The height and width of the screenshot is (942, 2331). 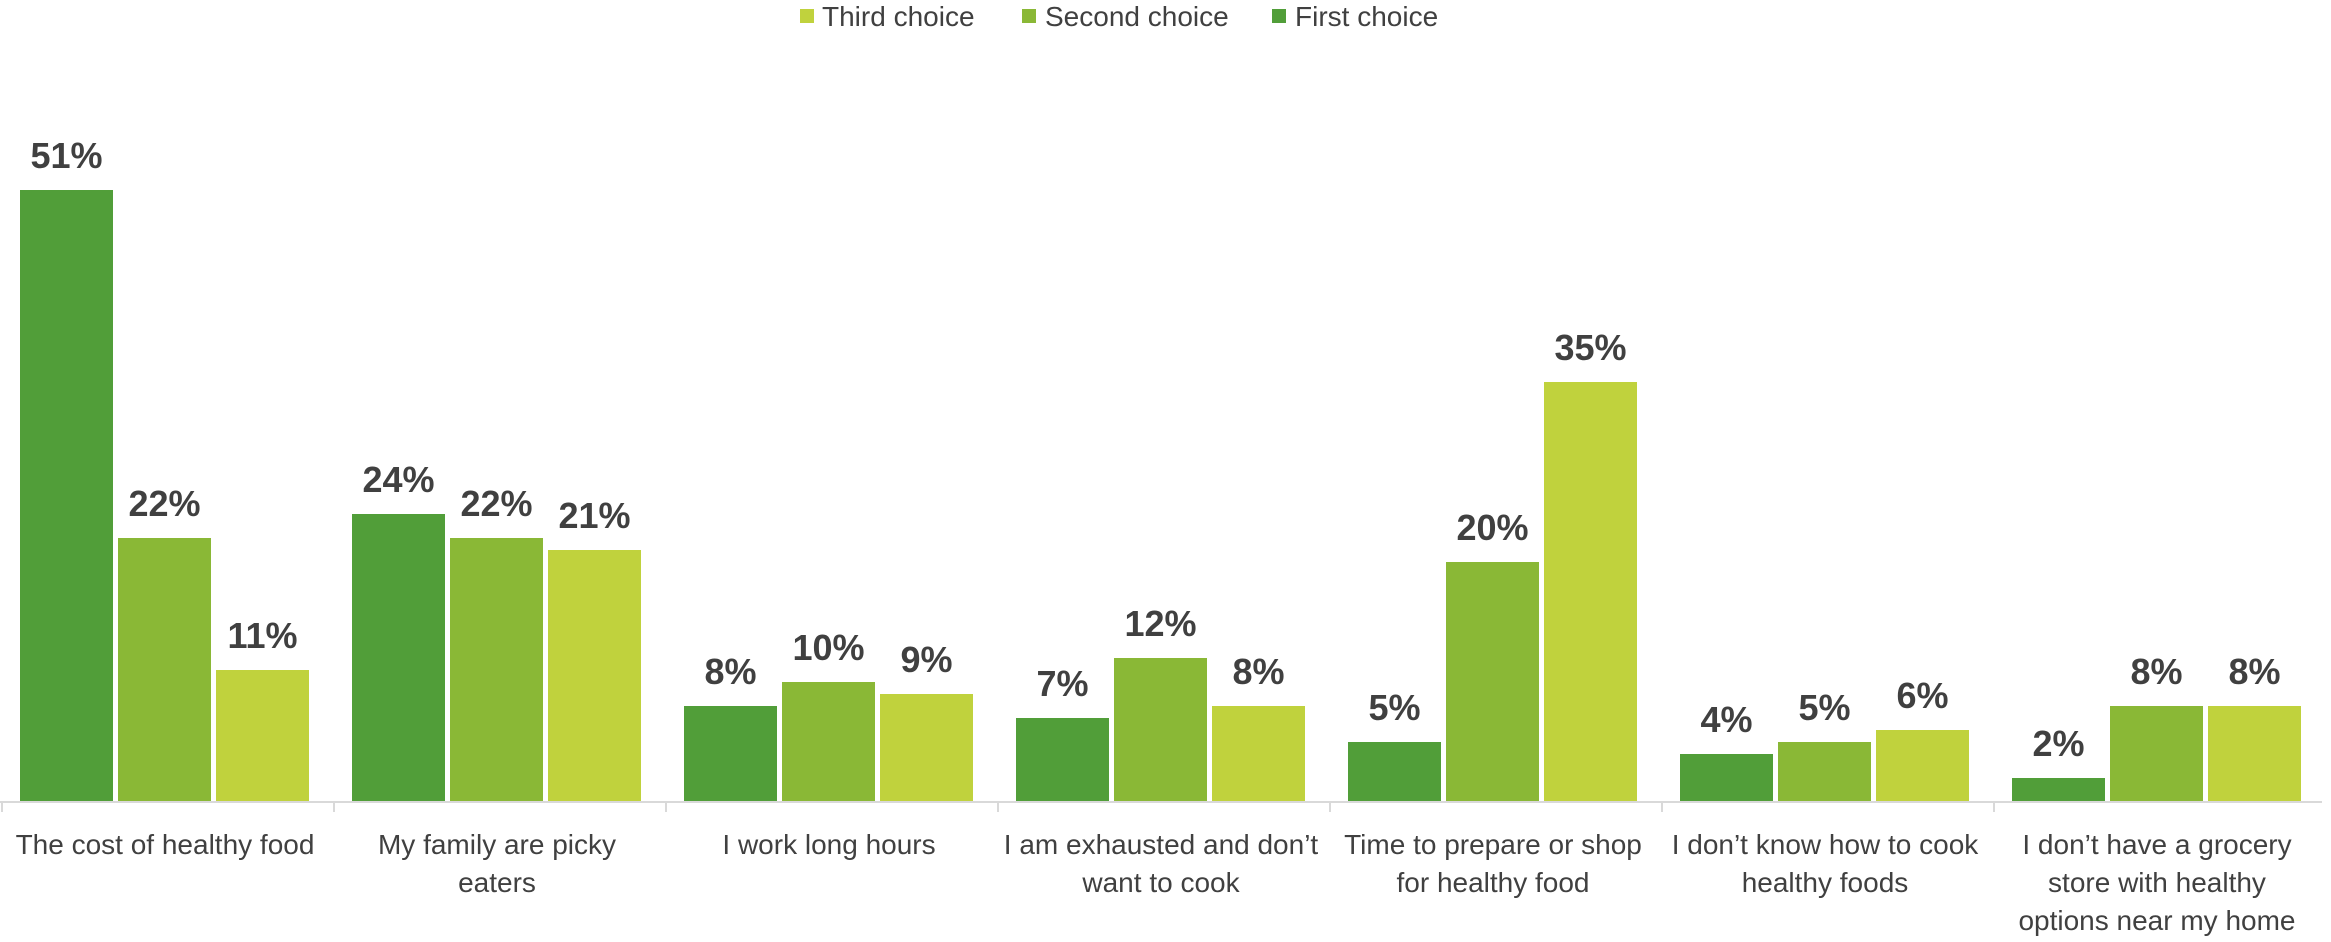 I want to click on category-label-2: My family are picky eaters, so click(x=497, y=863).